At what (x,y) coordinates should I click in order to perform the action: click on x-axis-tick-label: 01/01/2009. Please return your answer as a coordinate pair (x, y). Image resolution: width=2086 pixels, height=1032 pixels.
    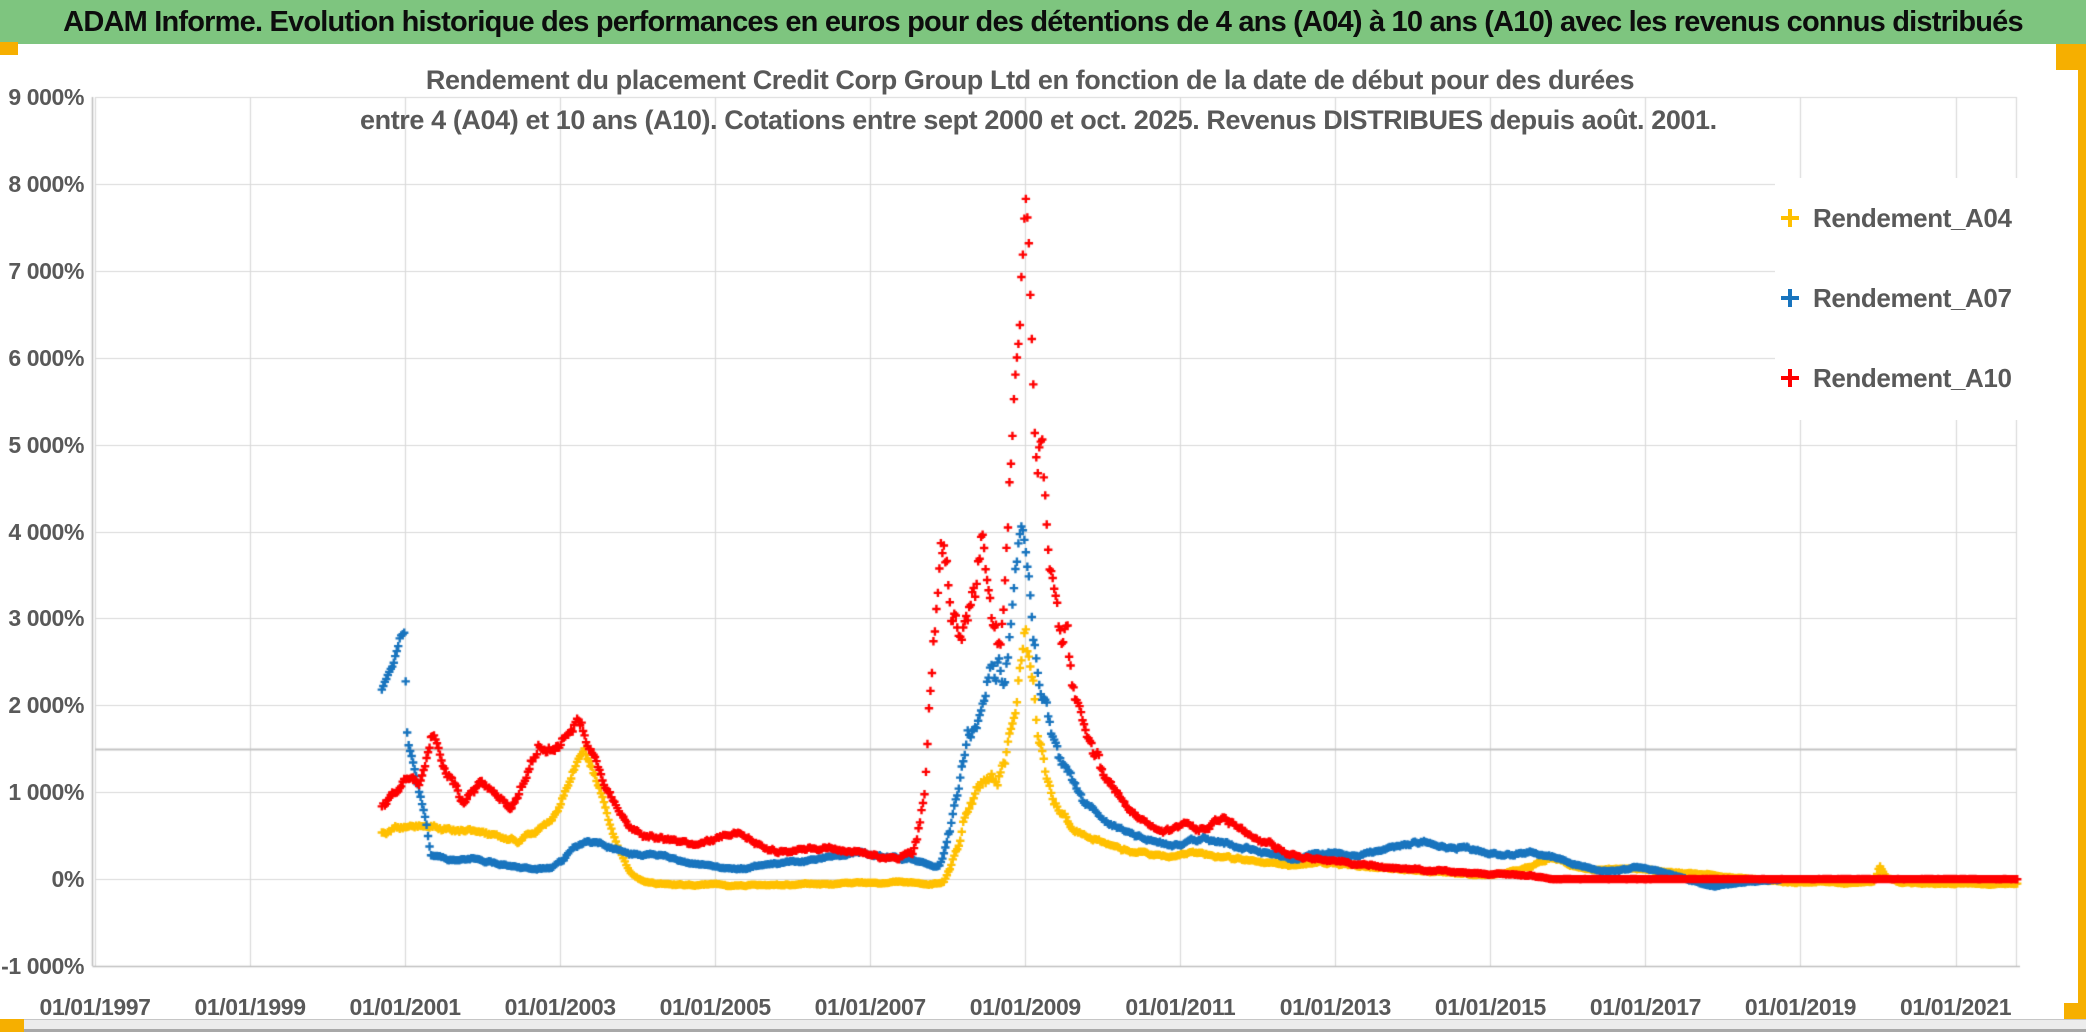
    Looking at the image, I should click on (1025, 1007).